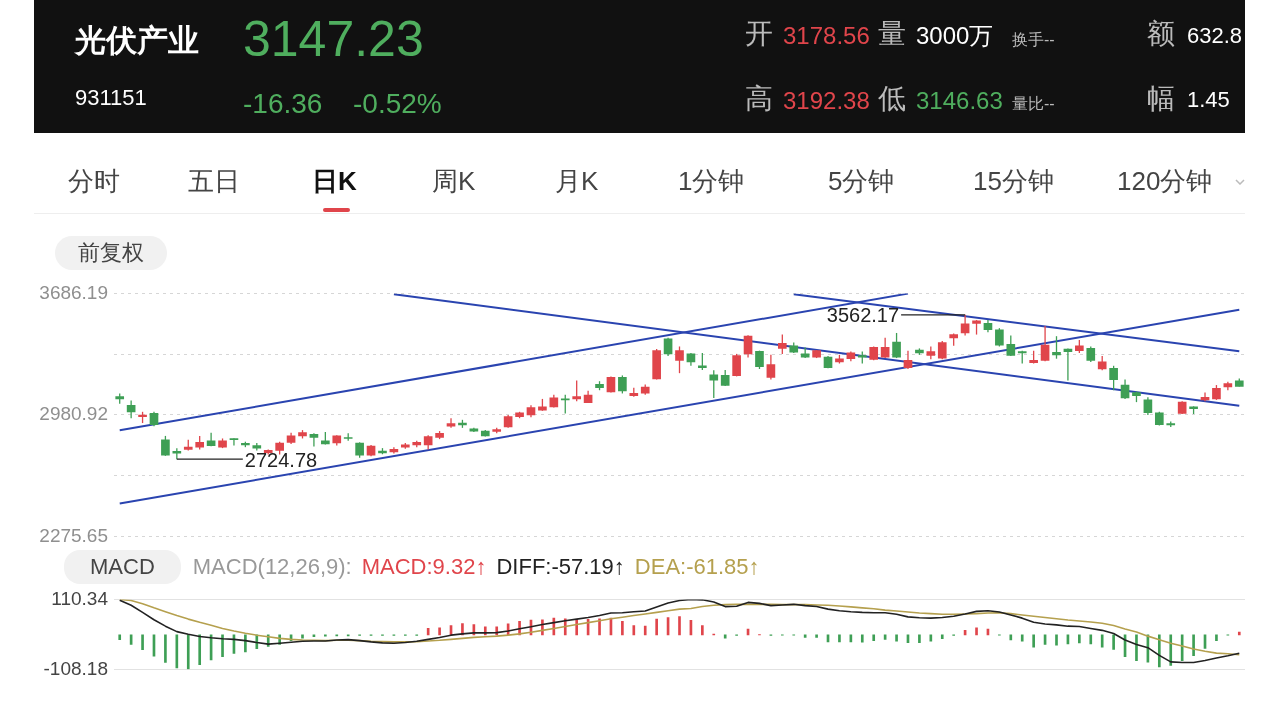  I want to click on text: 5分钟, so click(861, 181).